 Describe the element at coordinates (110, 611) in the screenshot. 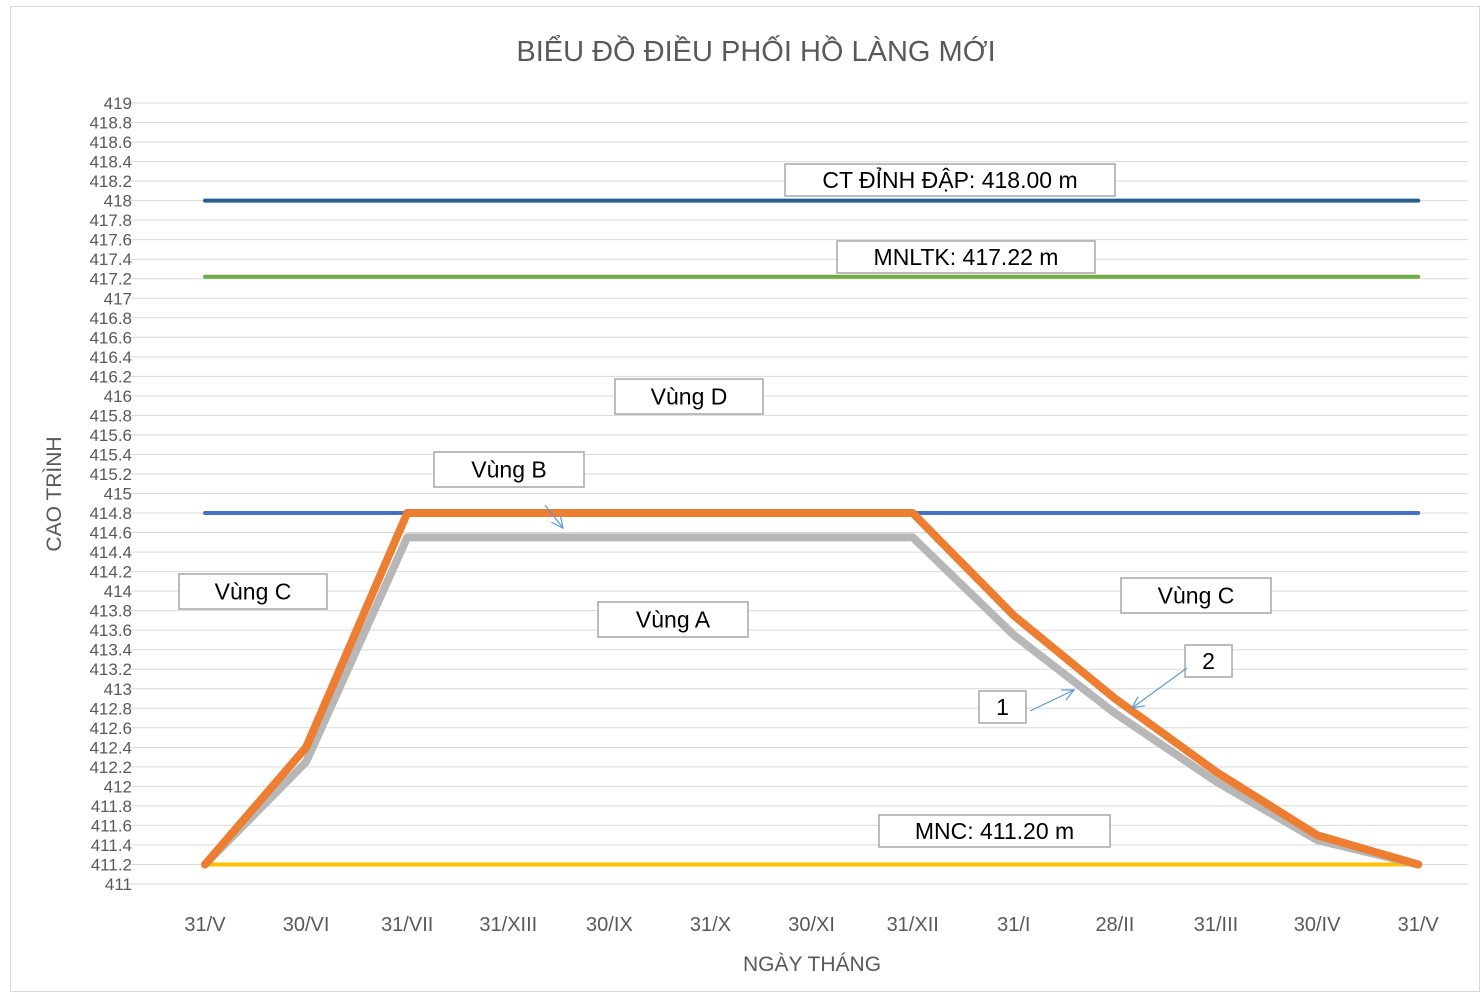

I see `y-tick-label: 413.8` at that location.